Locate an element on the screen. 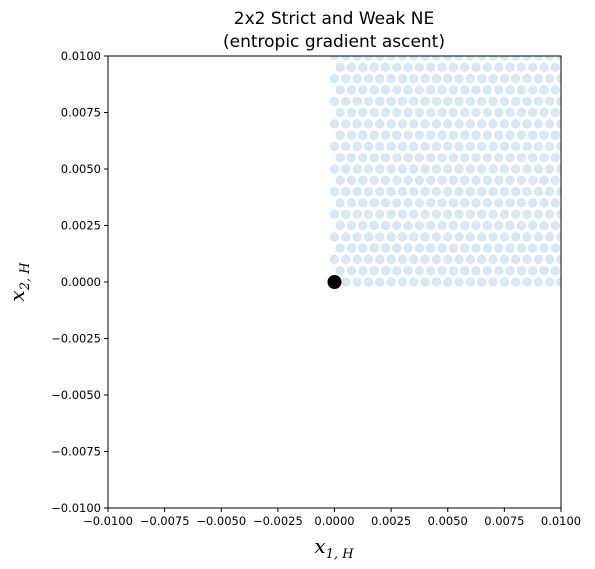 Image resolution: width=595 pixels, height=569 pixels. y-tick-label: 0.0000 is located at coordinates (81, 282).